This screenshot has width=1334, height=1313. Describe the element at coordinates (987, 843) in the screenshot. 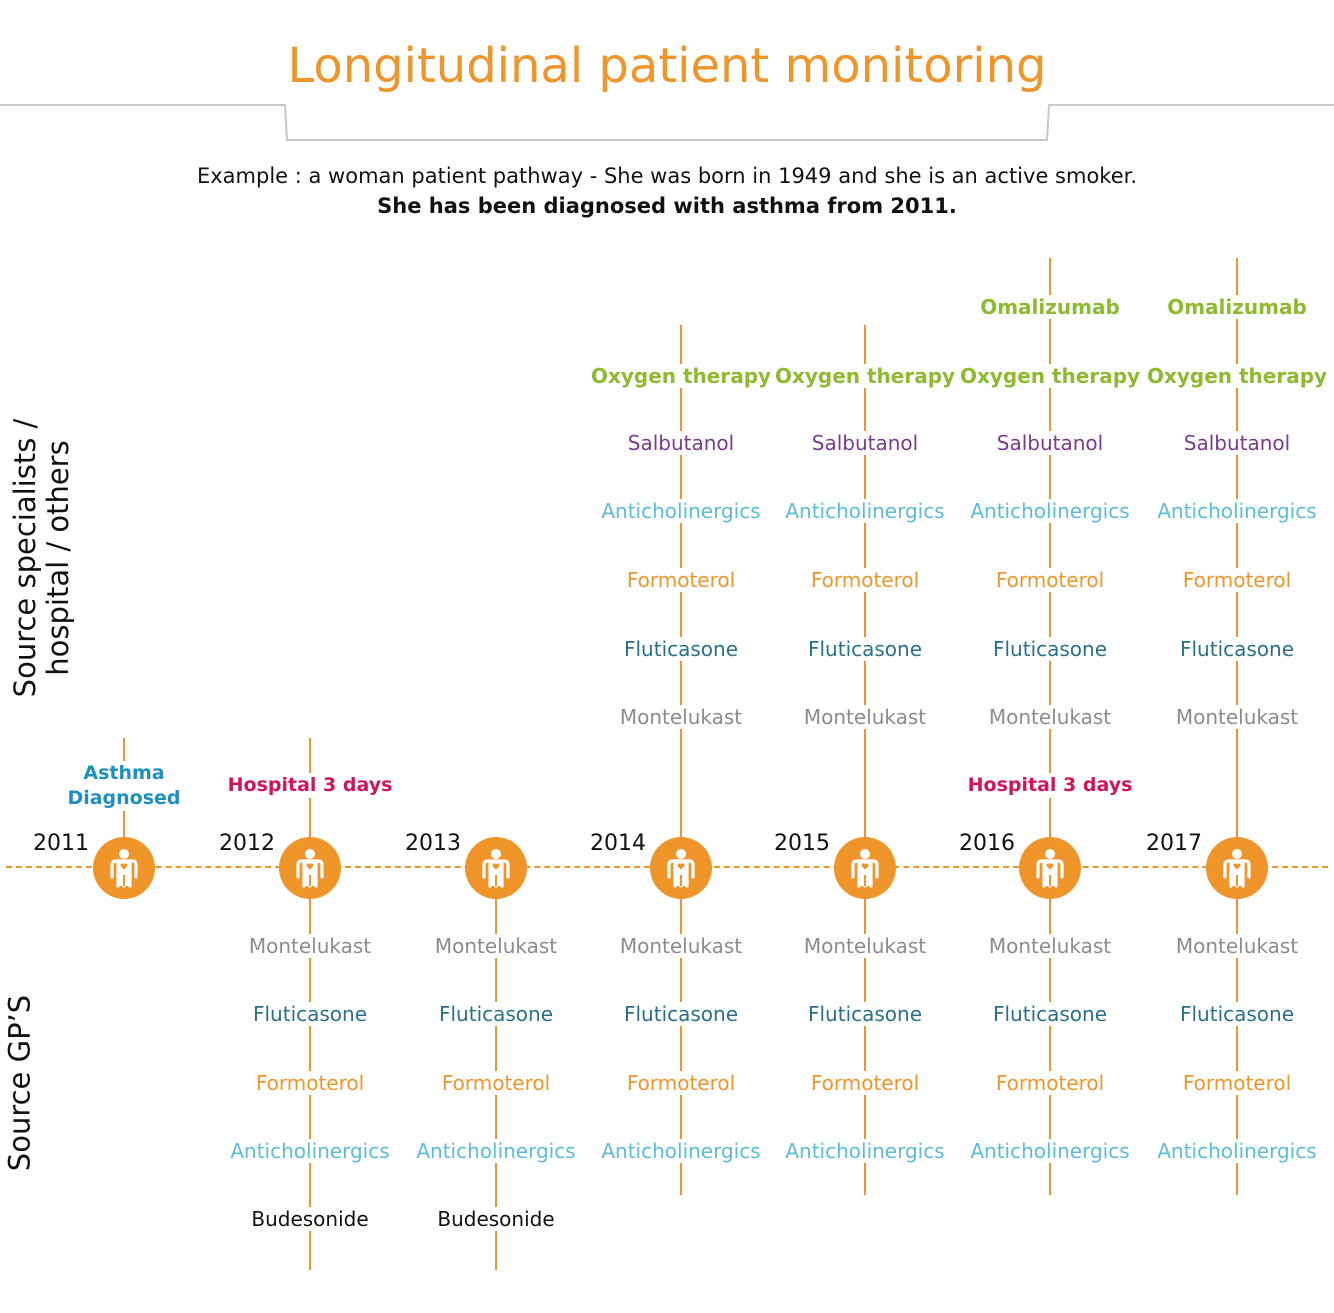

I see `year-label-2016: 2016` at that location.